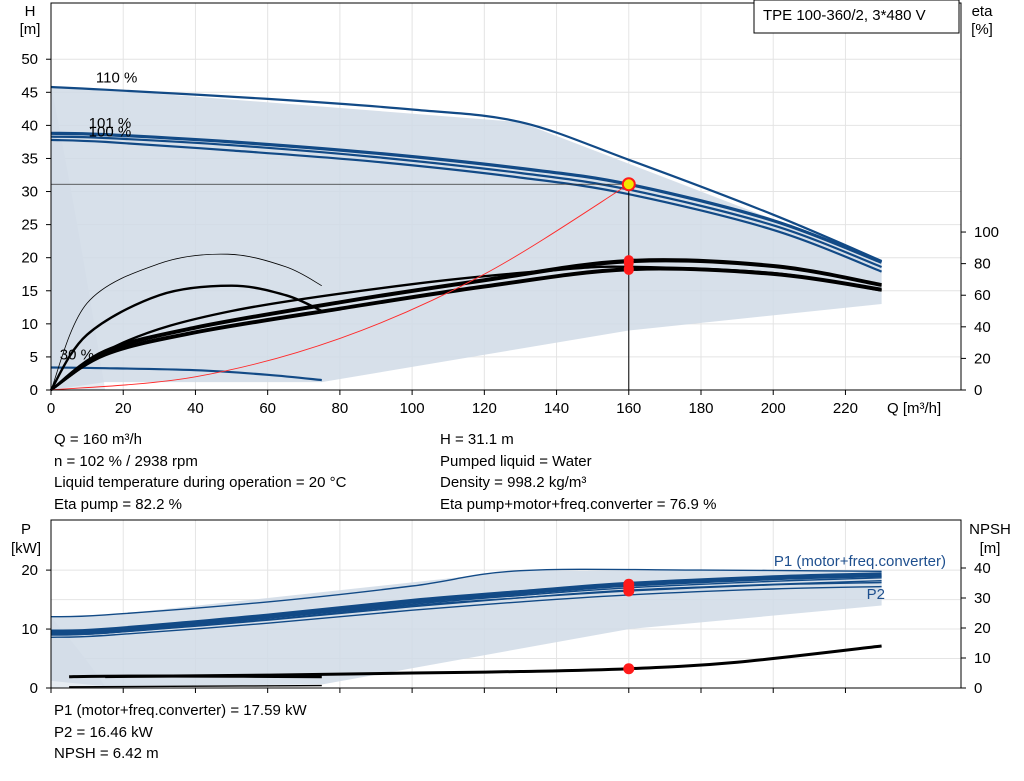 The width and height of the screenshot is (1024, 781). I want to click on head-curve-101pct, so click(466, 202).